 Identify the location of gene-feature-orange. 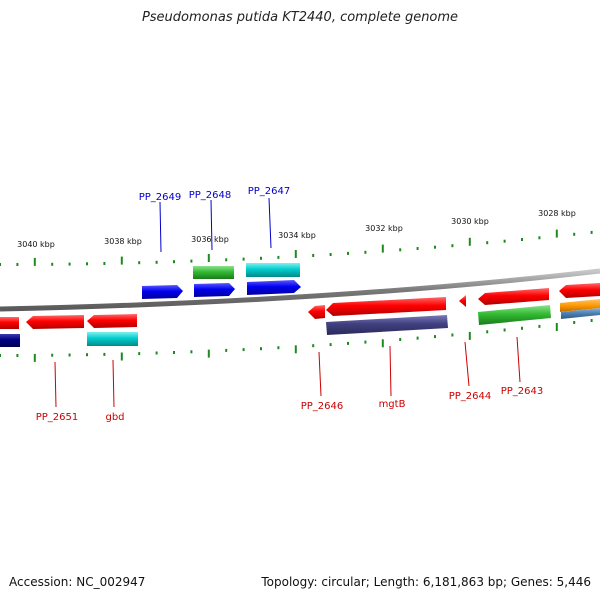
(580, 305).